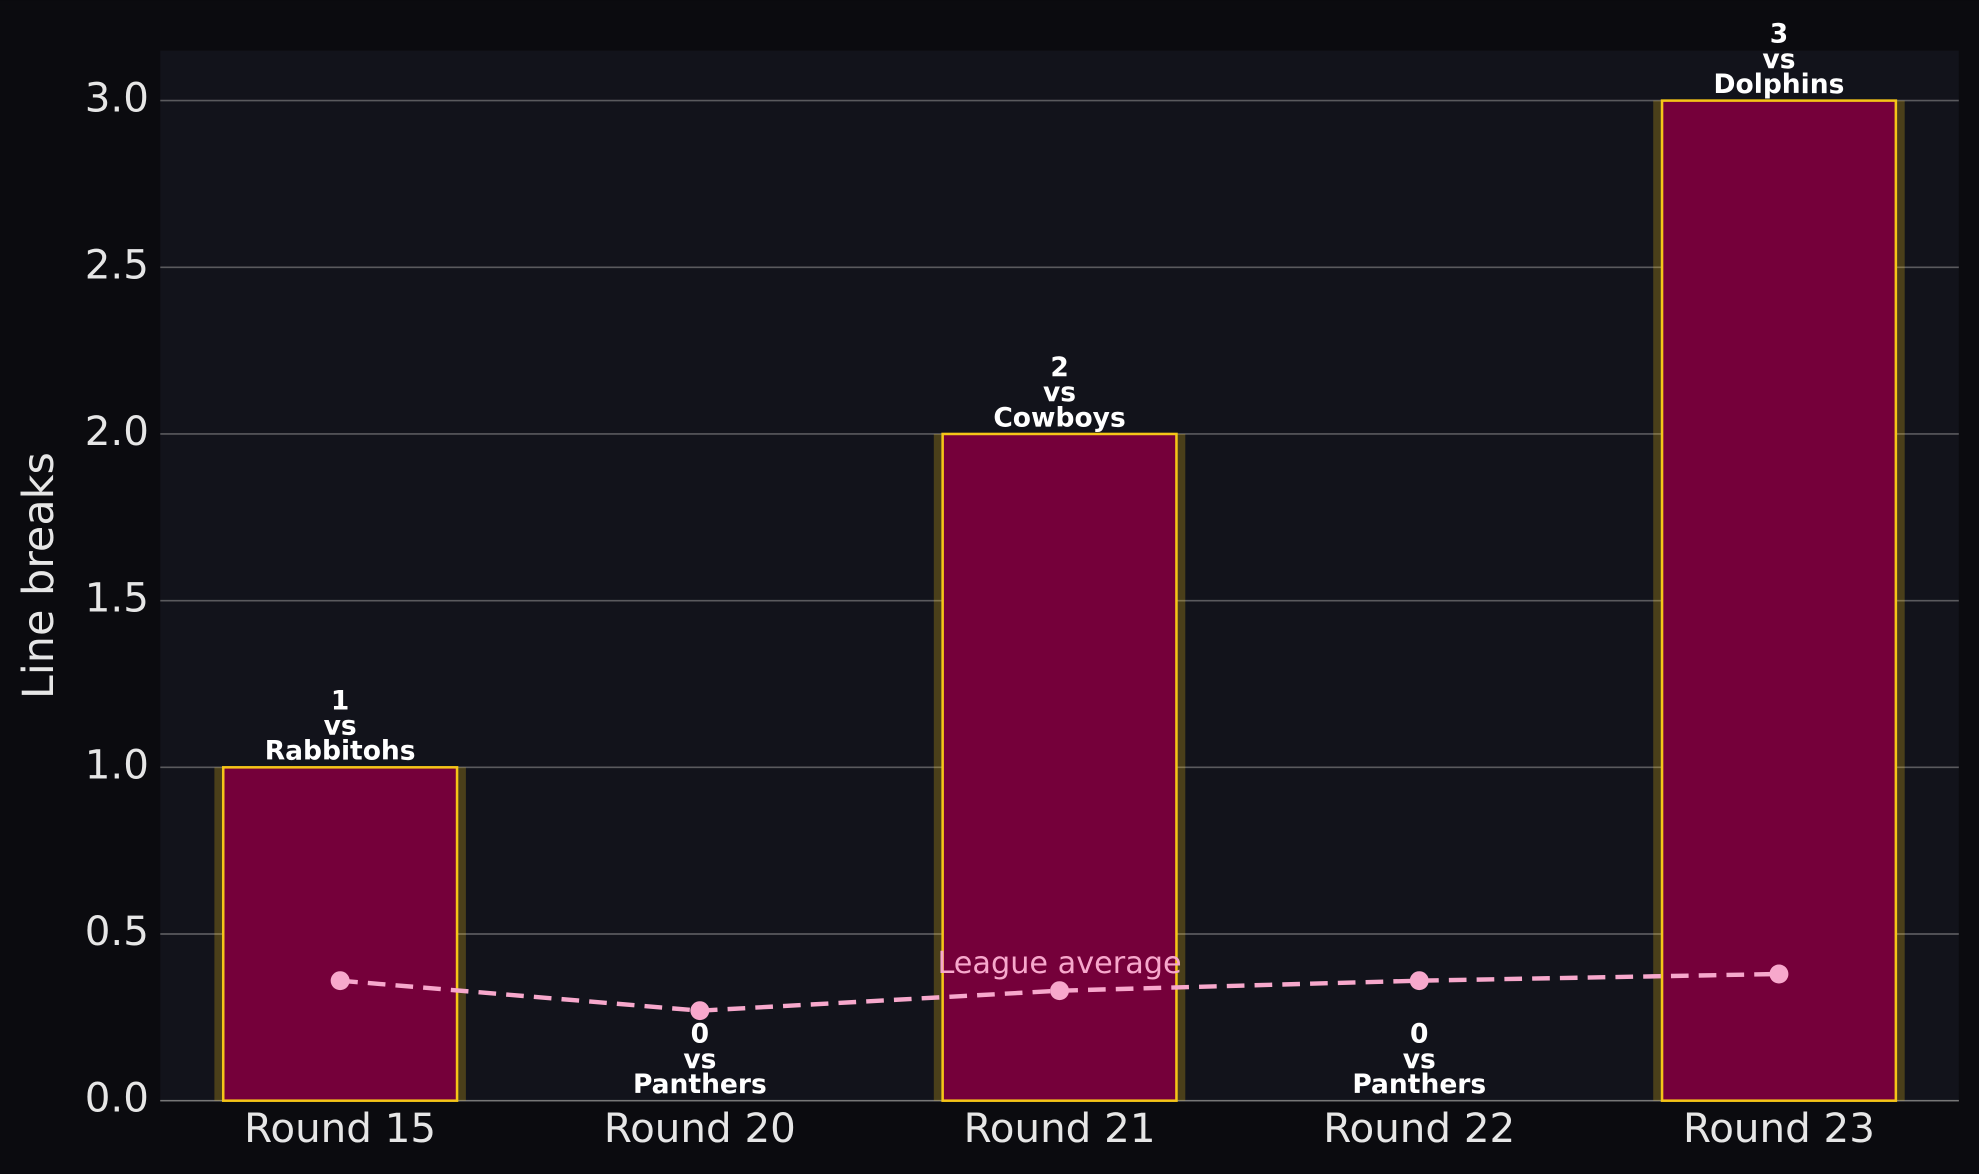 The height and width of the screenshot is (1174, 1979). What do you see at coordinates (117, 598) in the screenshot?
I see `y-tick-label: 1.5` at bounding box center [117, 598].